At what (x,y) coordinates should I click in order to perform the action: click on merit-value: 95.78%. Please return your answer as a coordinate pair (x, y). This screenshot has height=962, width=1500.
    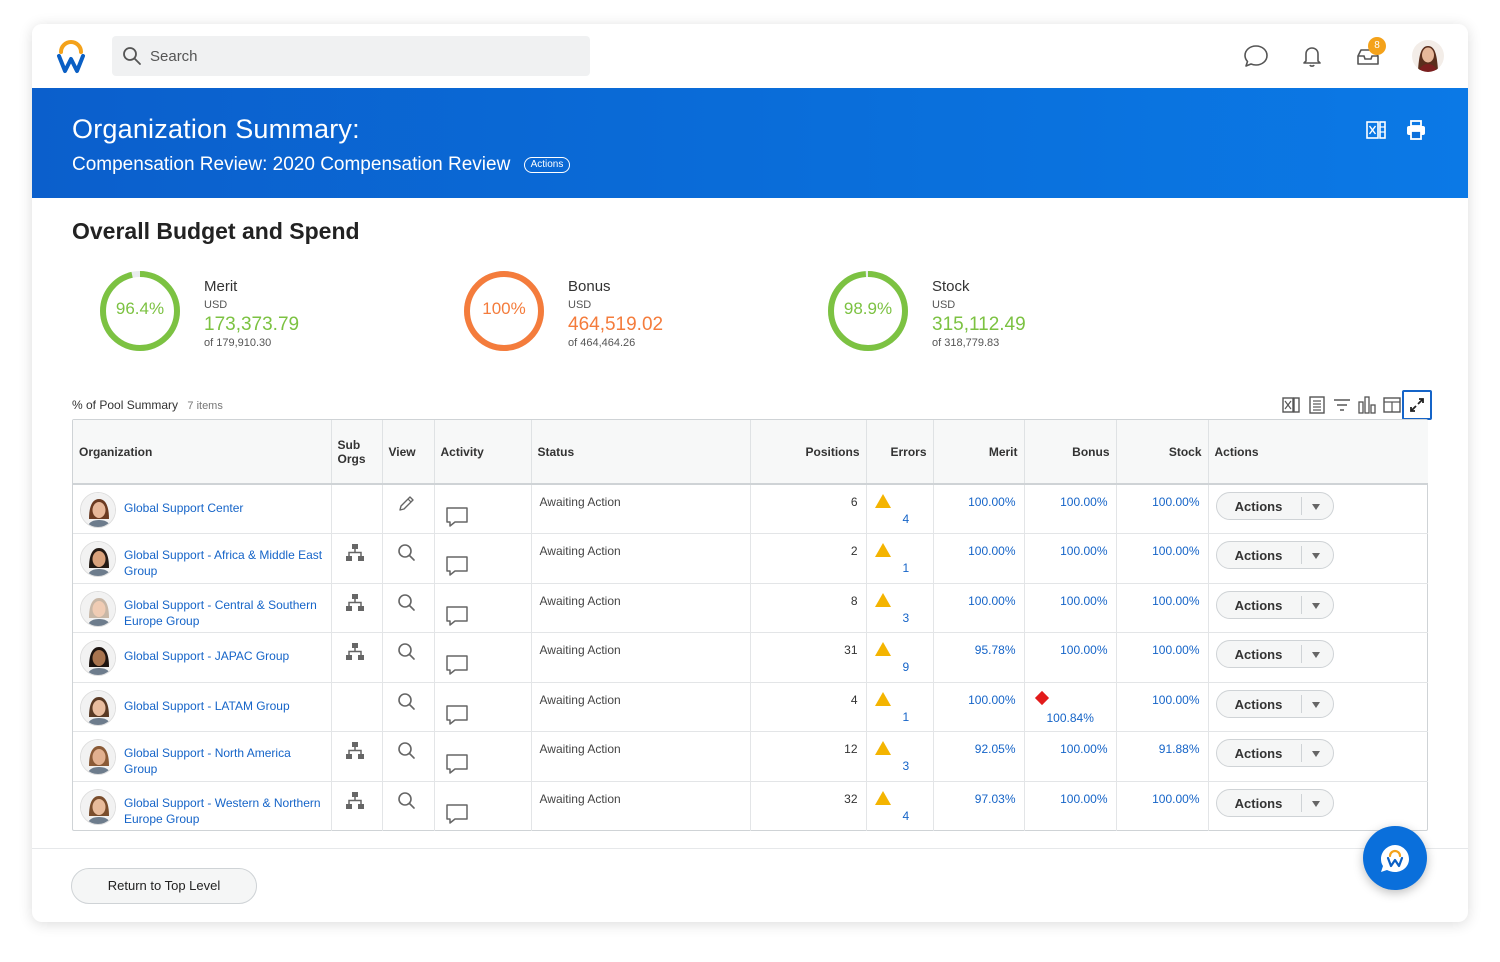
    Looking at the image, I should click on (995, 650).